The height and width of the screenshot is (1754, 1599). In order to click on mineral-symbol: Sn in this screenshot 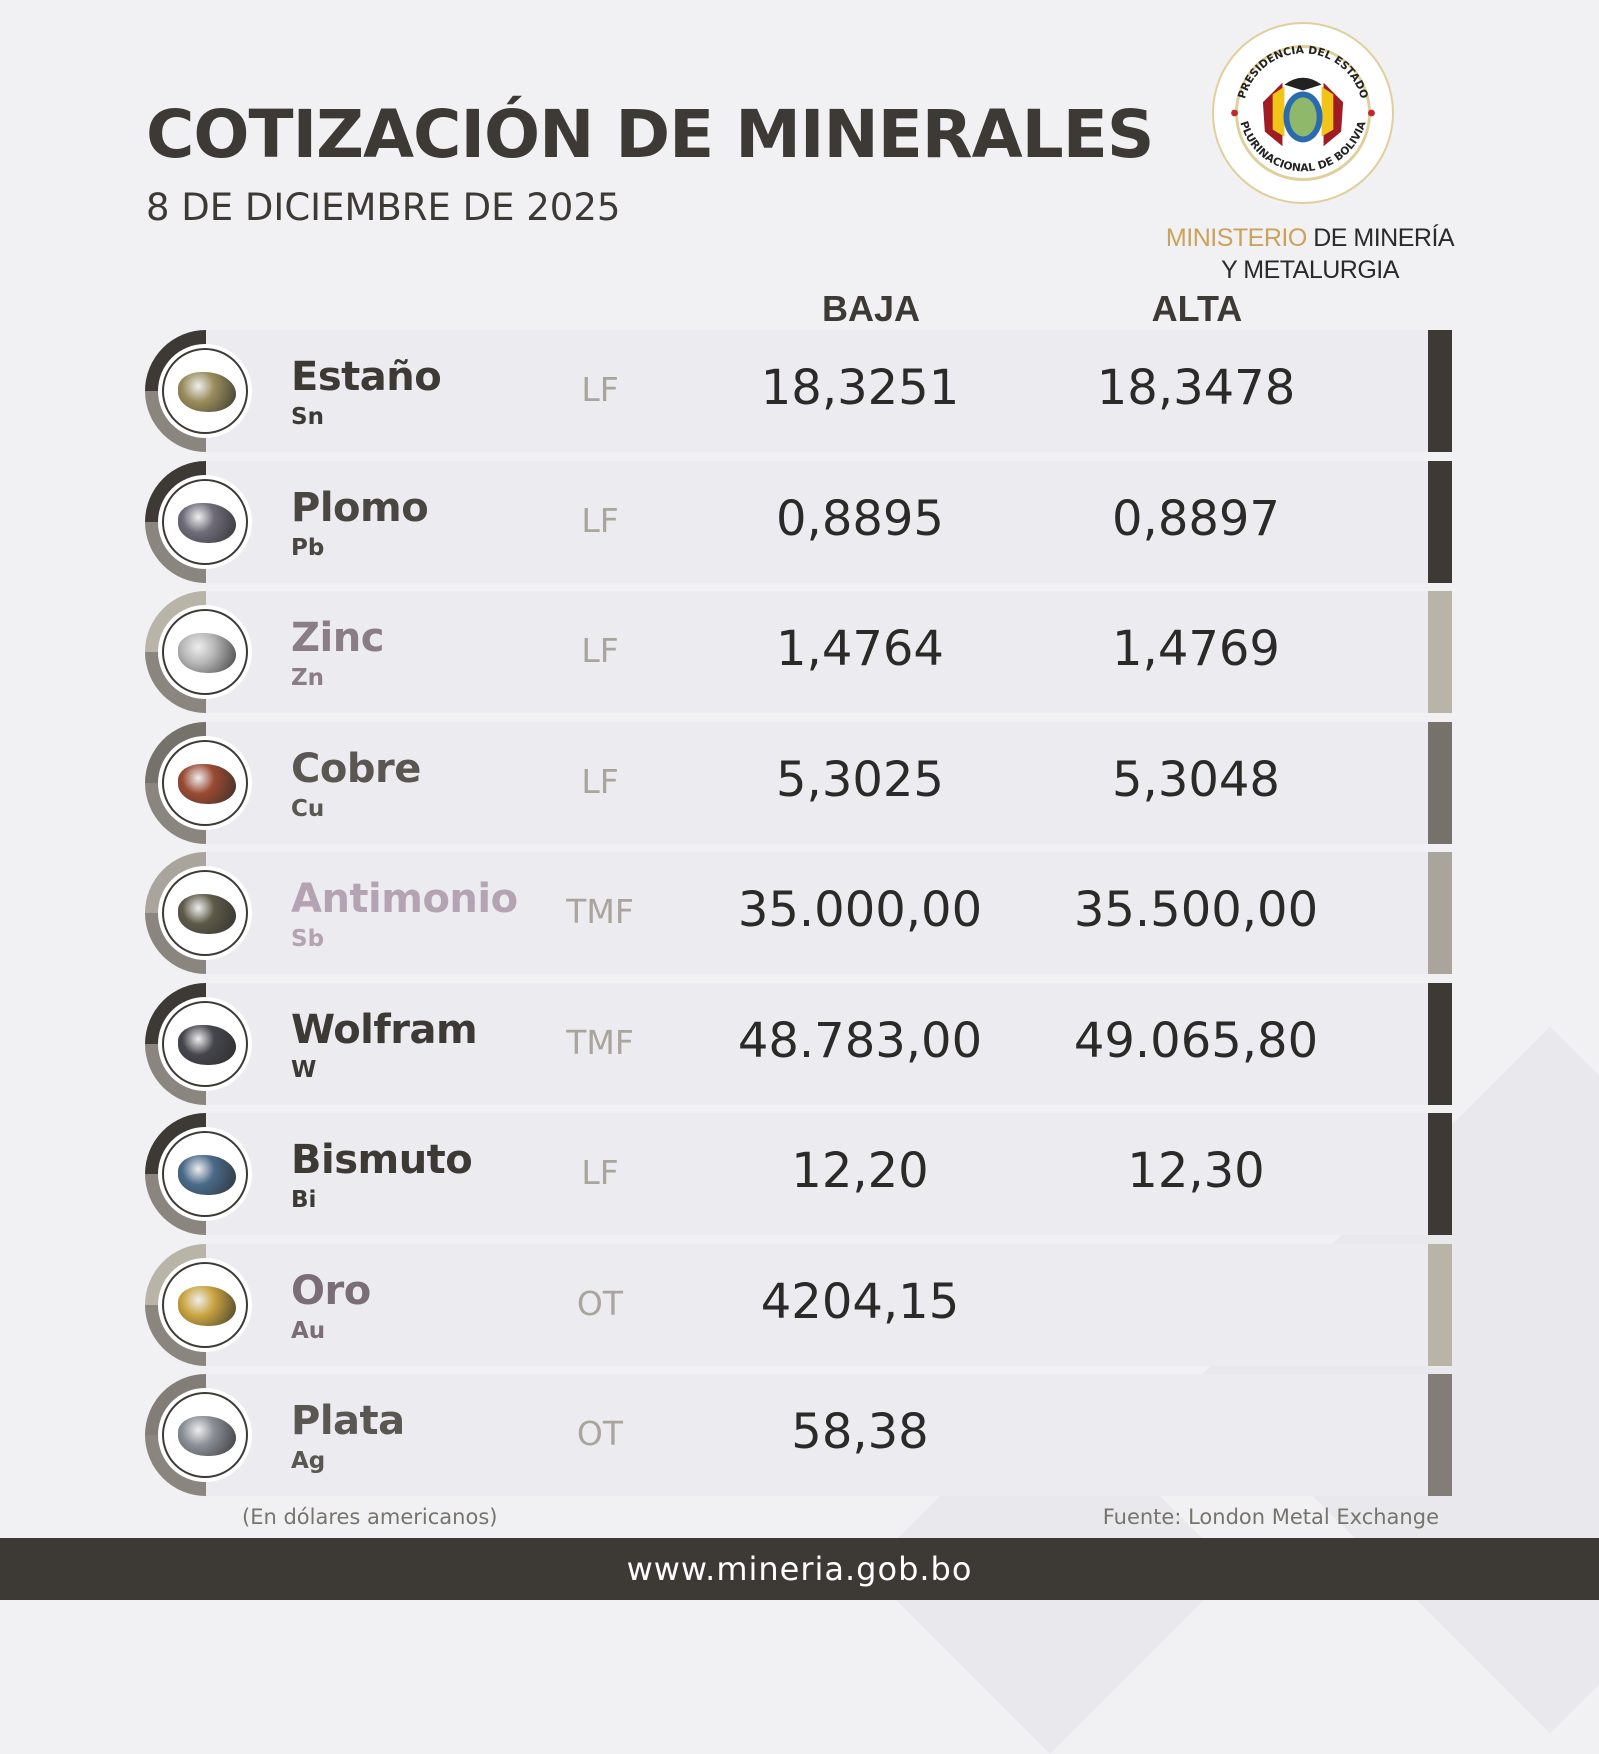, I will do `click(307, 417)`.